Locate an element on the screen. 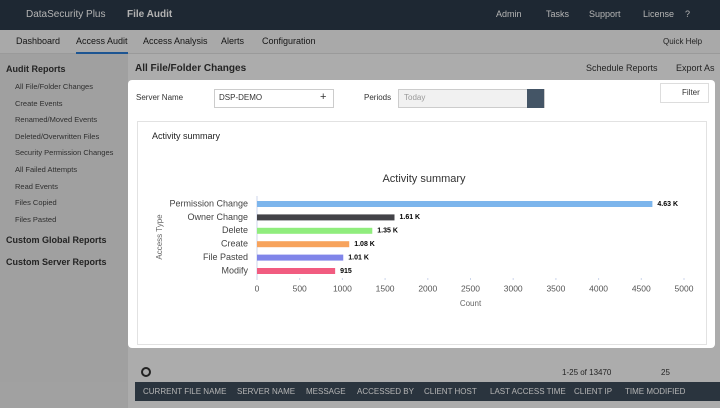 The height and width of the screenshot is (408, 720). calendar-button is located at coordinates (535, 98).